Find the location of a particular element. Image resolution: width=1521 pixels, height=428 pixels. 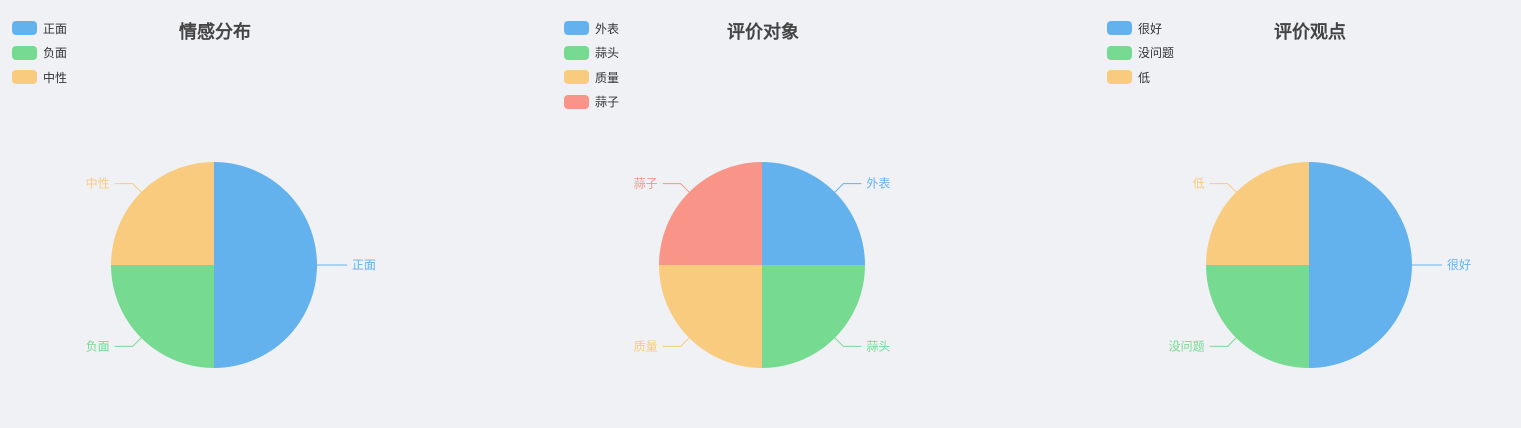

legend-item: 蒜子 is located at coordinates (591, 102).